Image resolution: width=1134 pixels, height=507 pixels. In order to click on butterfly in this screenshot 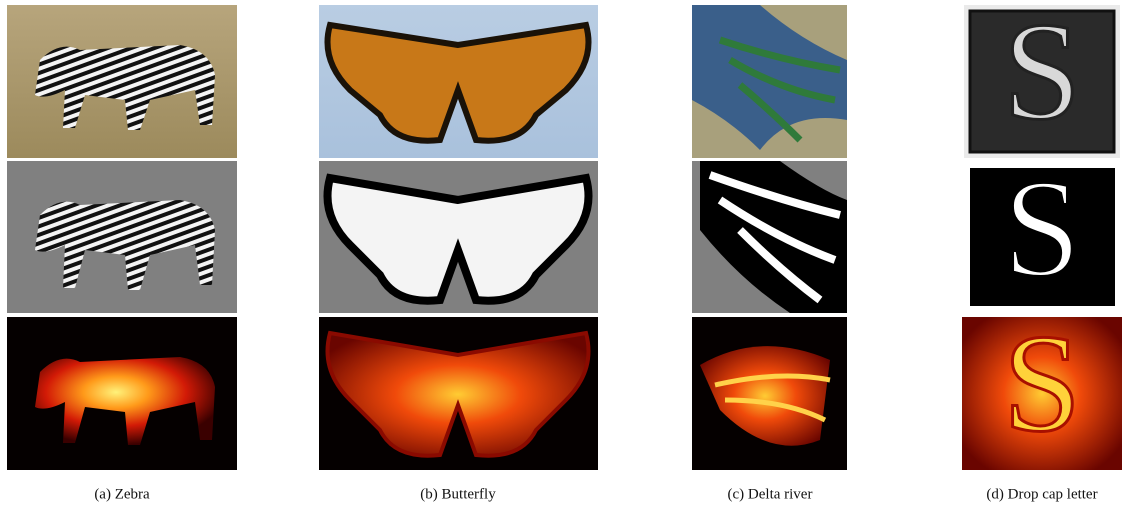, I will do `click(458, 82)`.